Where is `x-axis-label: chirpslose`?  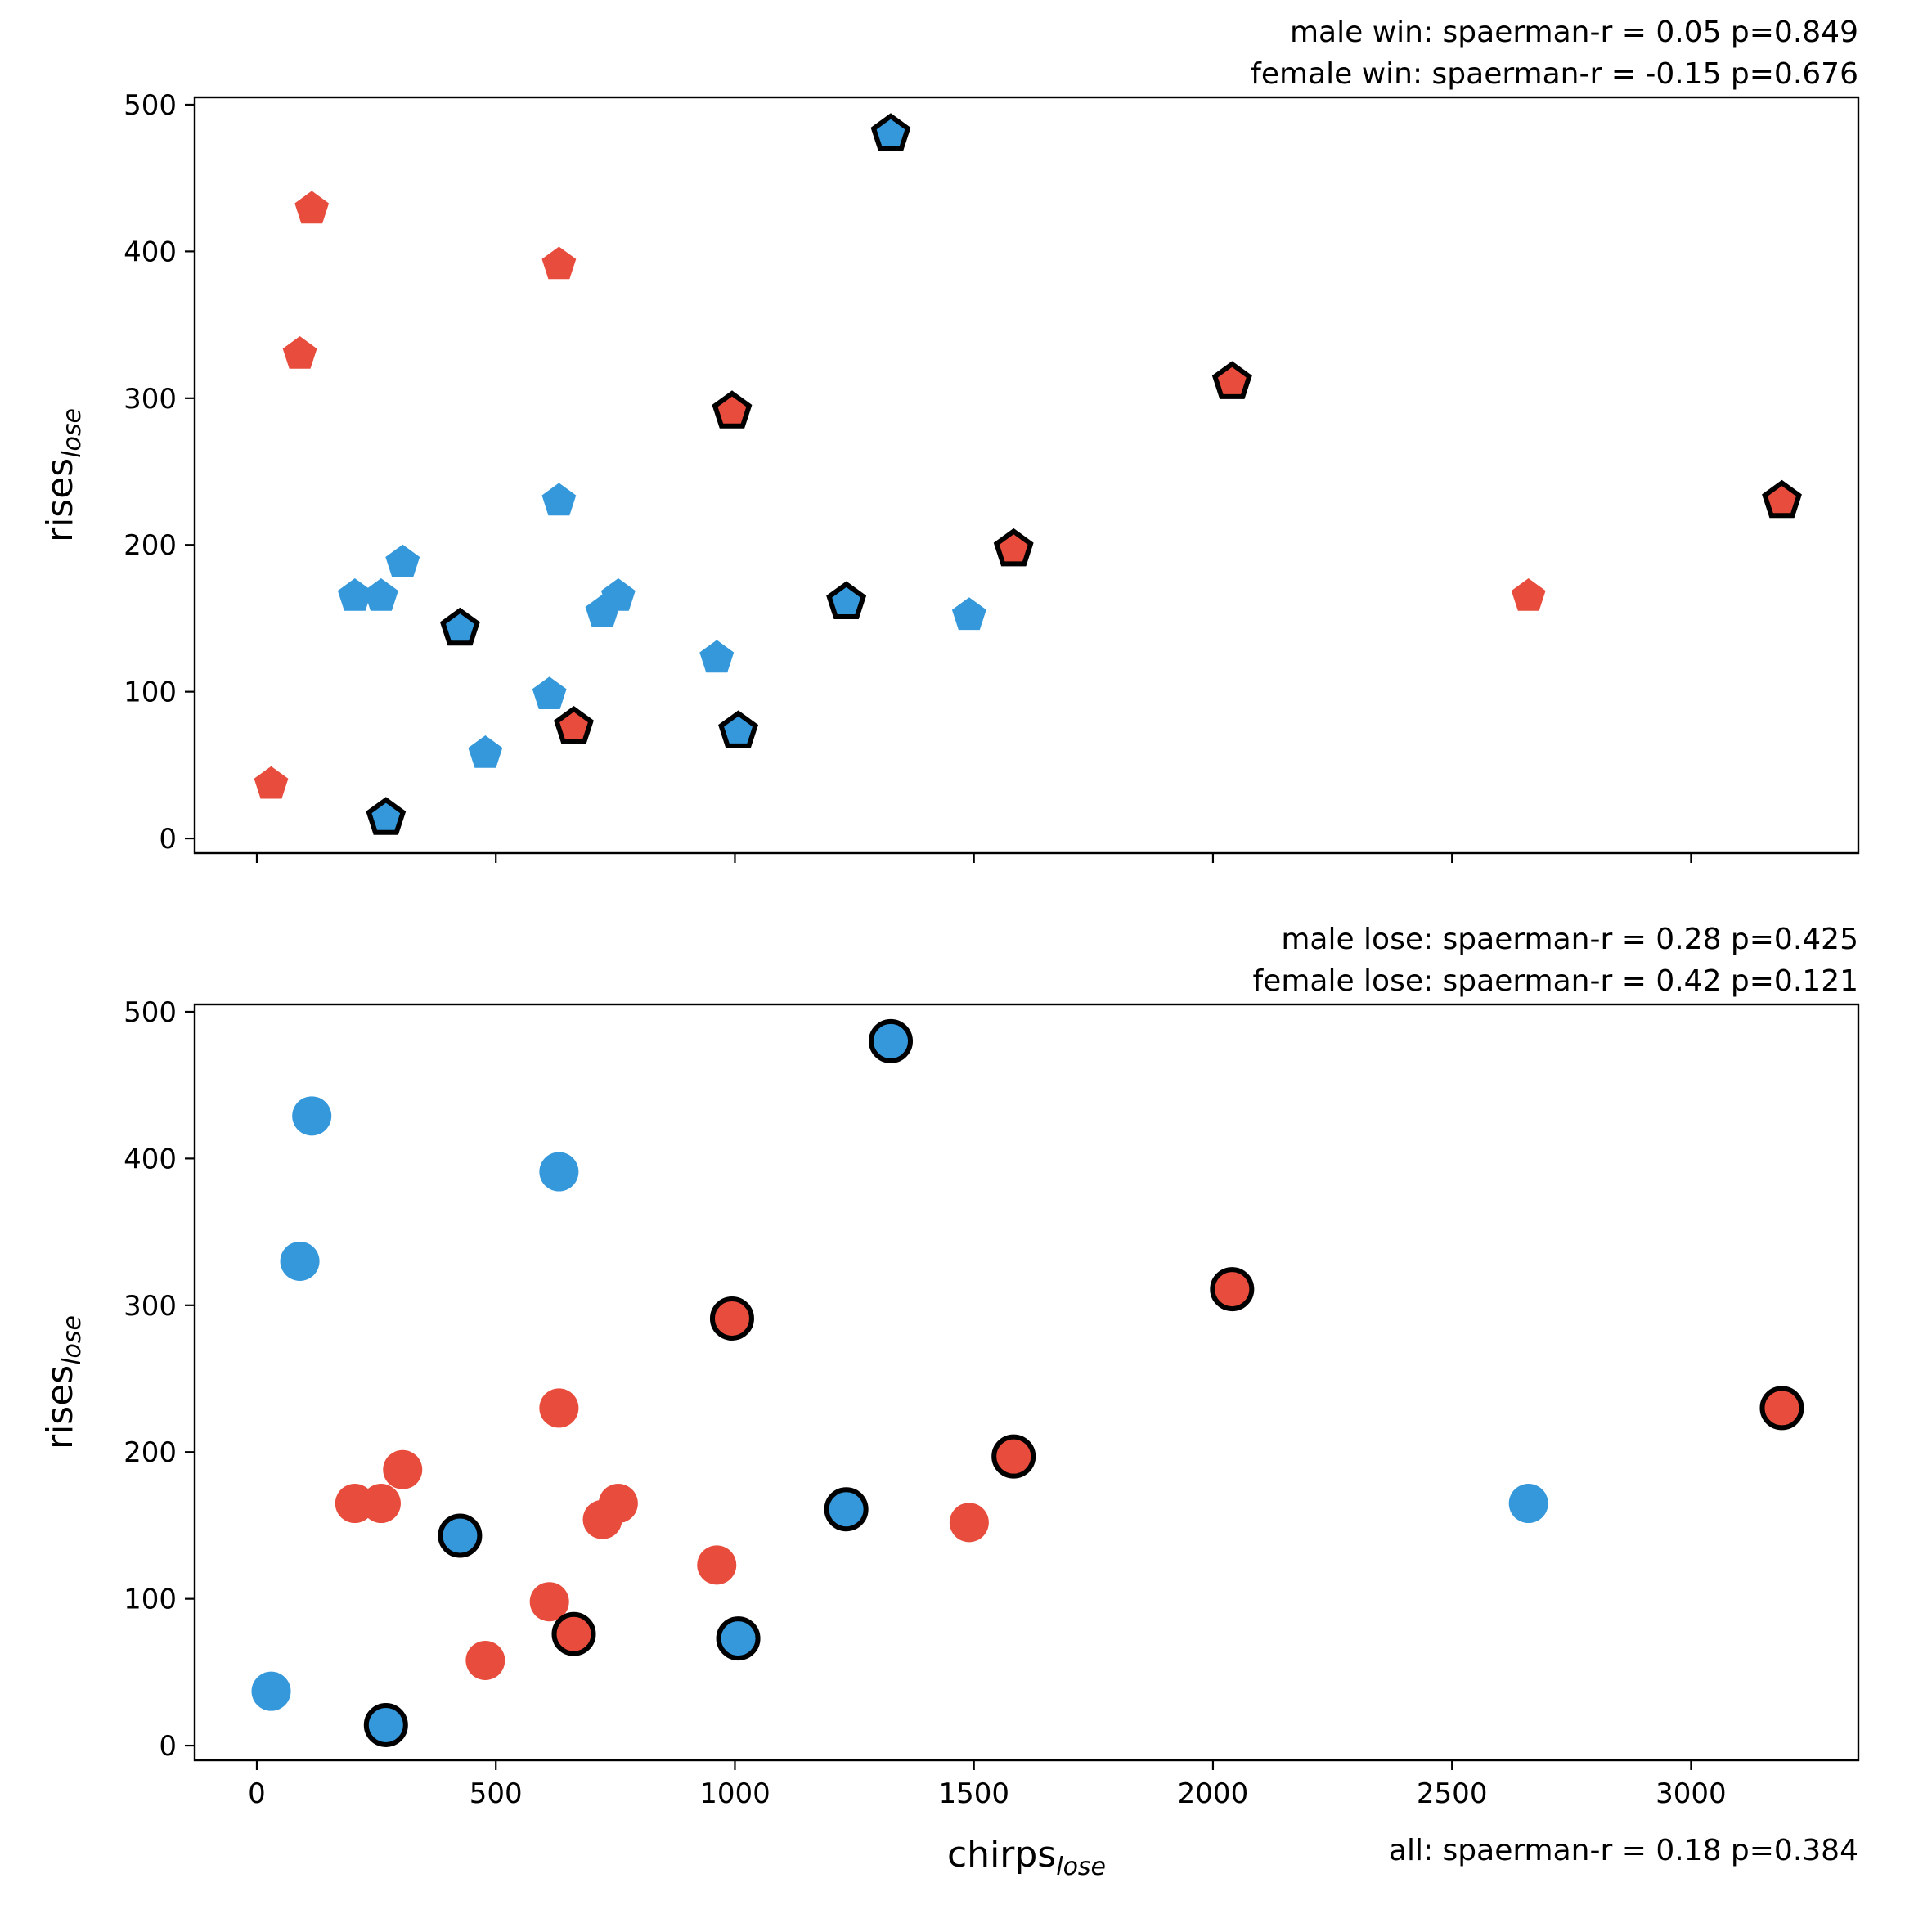 x-axis-label: chirpslose is located at coordinates (1026, 1858).